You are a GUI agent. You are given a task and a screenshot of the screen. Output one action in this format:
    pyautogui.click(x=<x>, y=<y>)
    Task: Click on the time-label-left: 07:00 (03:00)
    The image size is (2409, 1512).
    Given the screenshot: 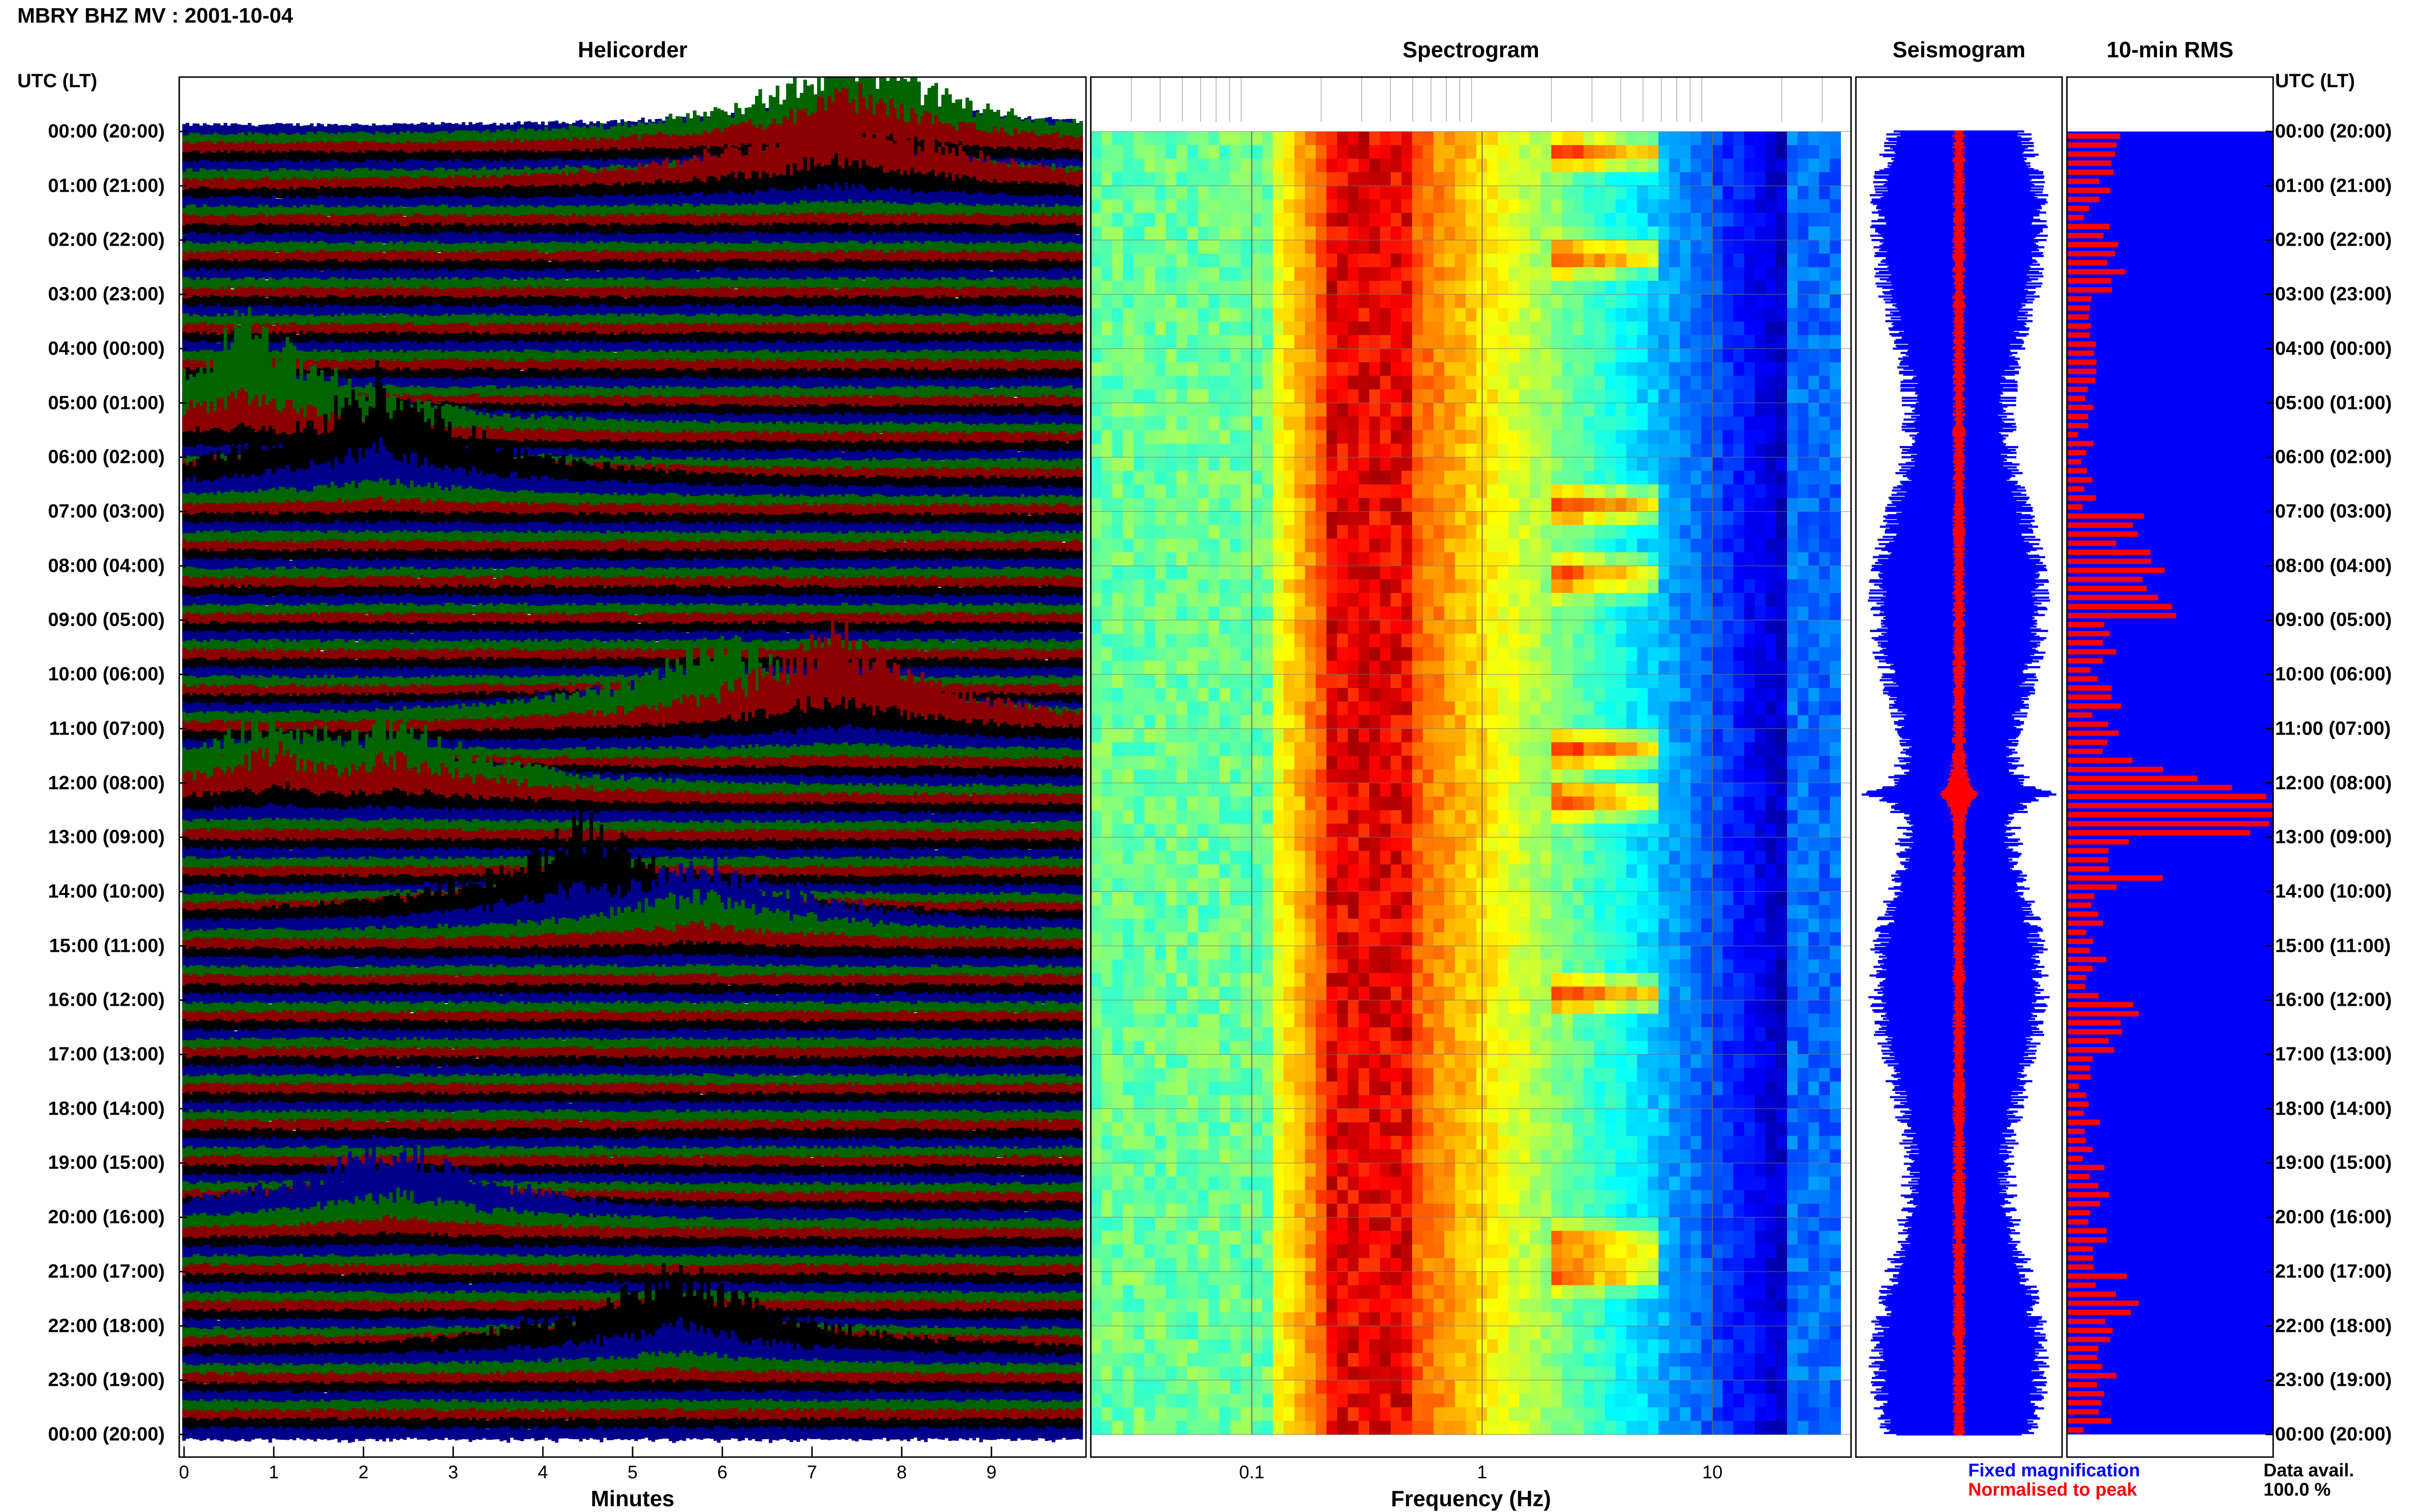 What is the action you would take?
    pyautogui.click(x=106, y=511)
    